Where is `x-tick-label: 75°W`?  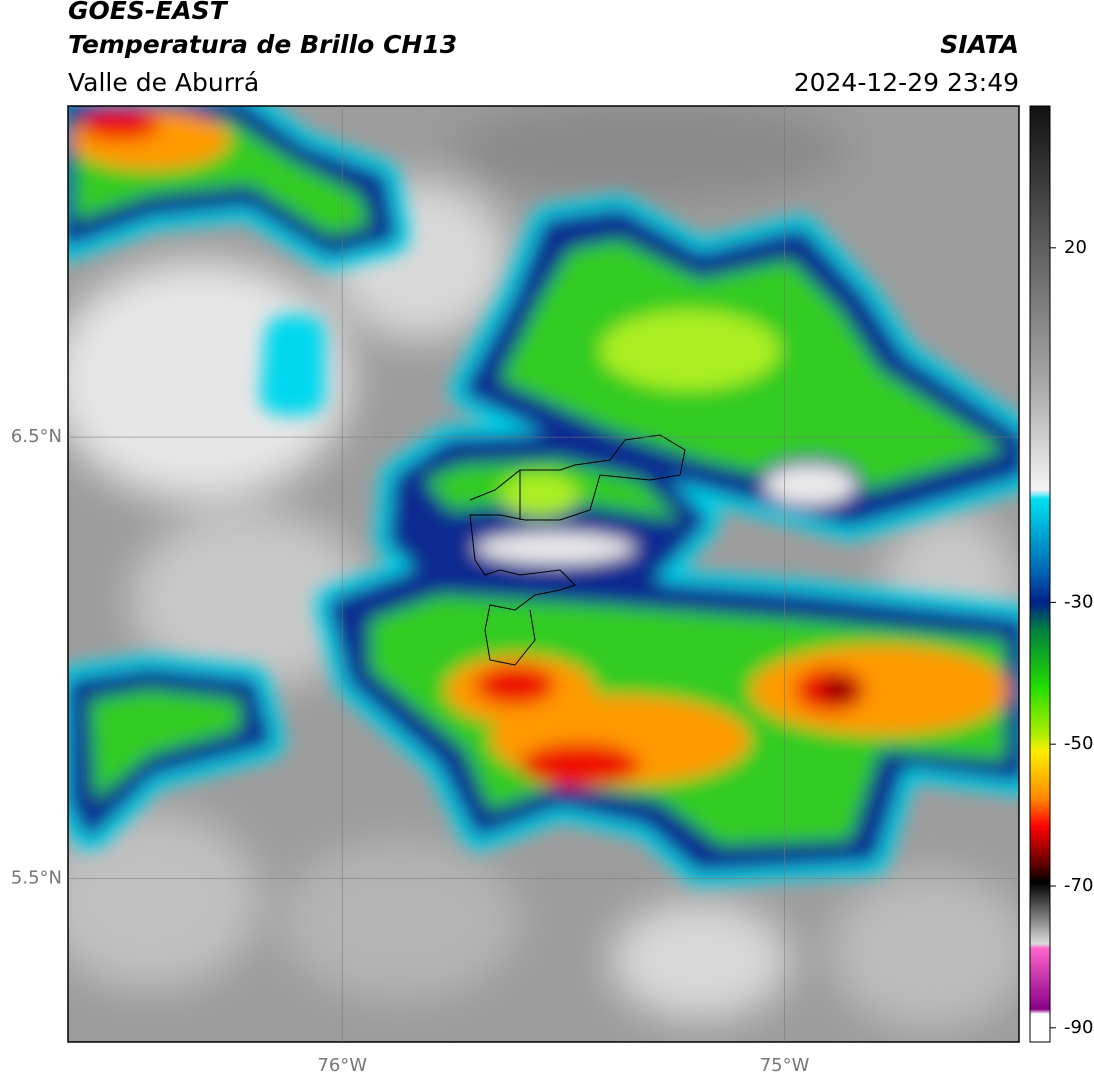 x-tick-label: 75°W is located at coordinates (785, 1065).